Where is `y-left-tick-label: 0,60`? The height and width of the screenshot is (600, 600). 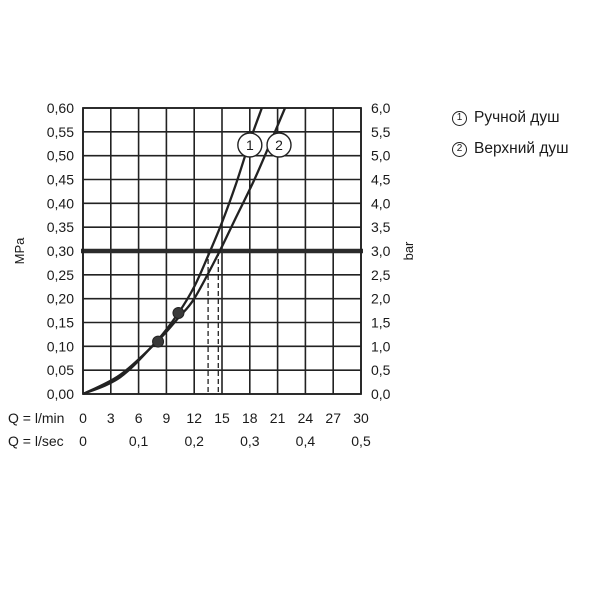
y-left-tick-label: 0,60 is located at coordinates (60, 108).